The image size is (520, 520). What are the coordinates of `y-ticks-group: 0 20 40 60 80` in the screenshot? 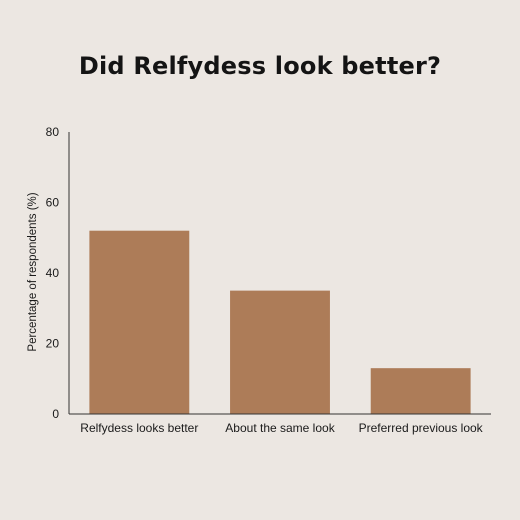 It's located at (53, 273).